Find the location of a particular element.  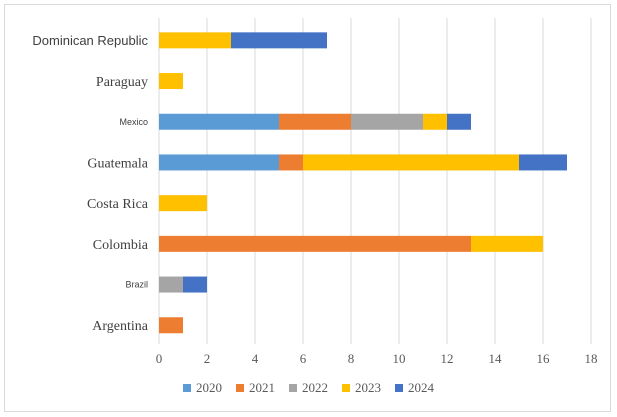

category-label: Paraguay is located at coordinates (122, 82).